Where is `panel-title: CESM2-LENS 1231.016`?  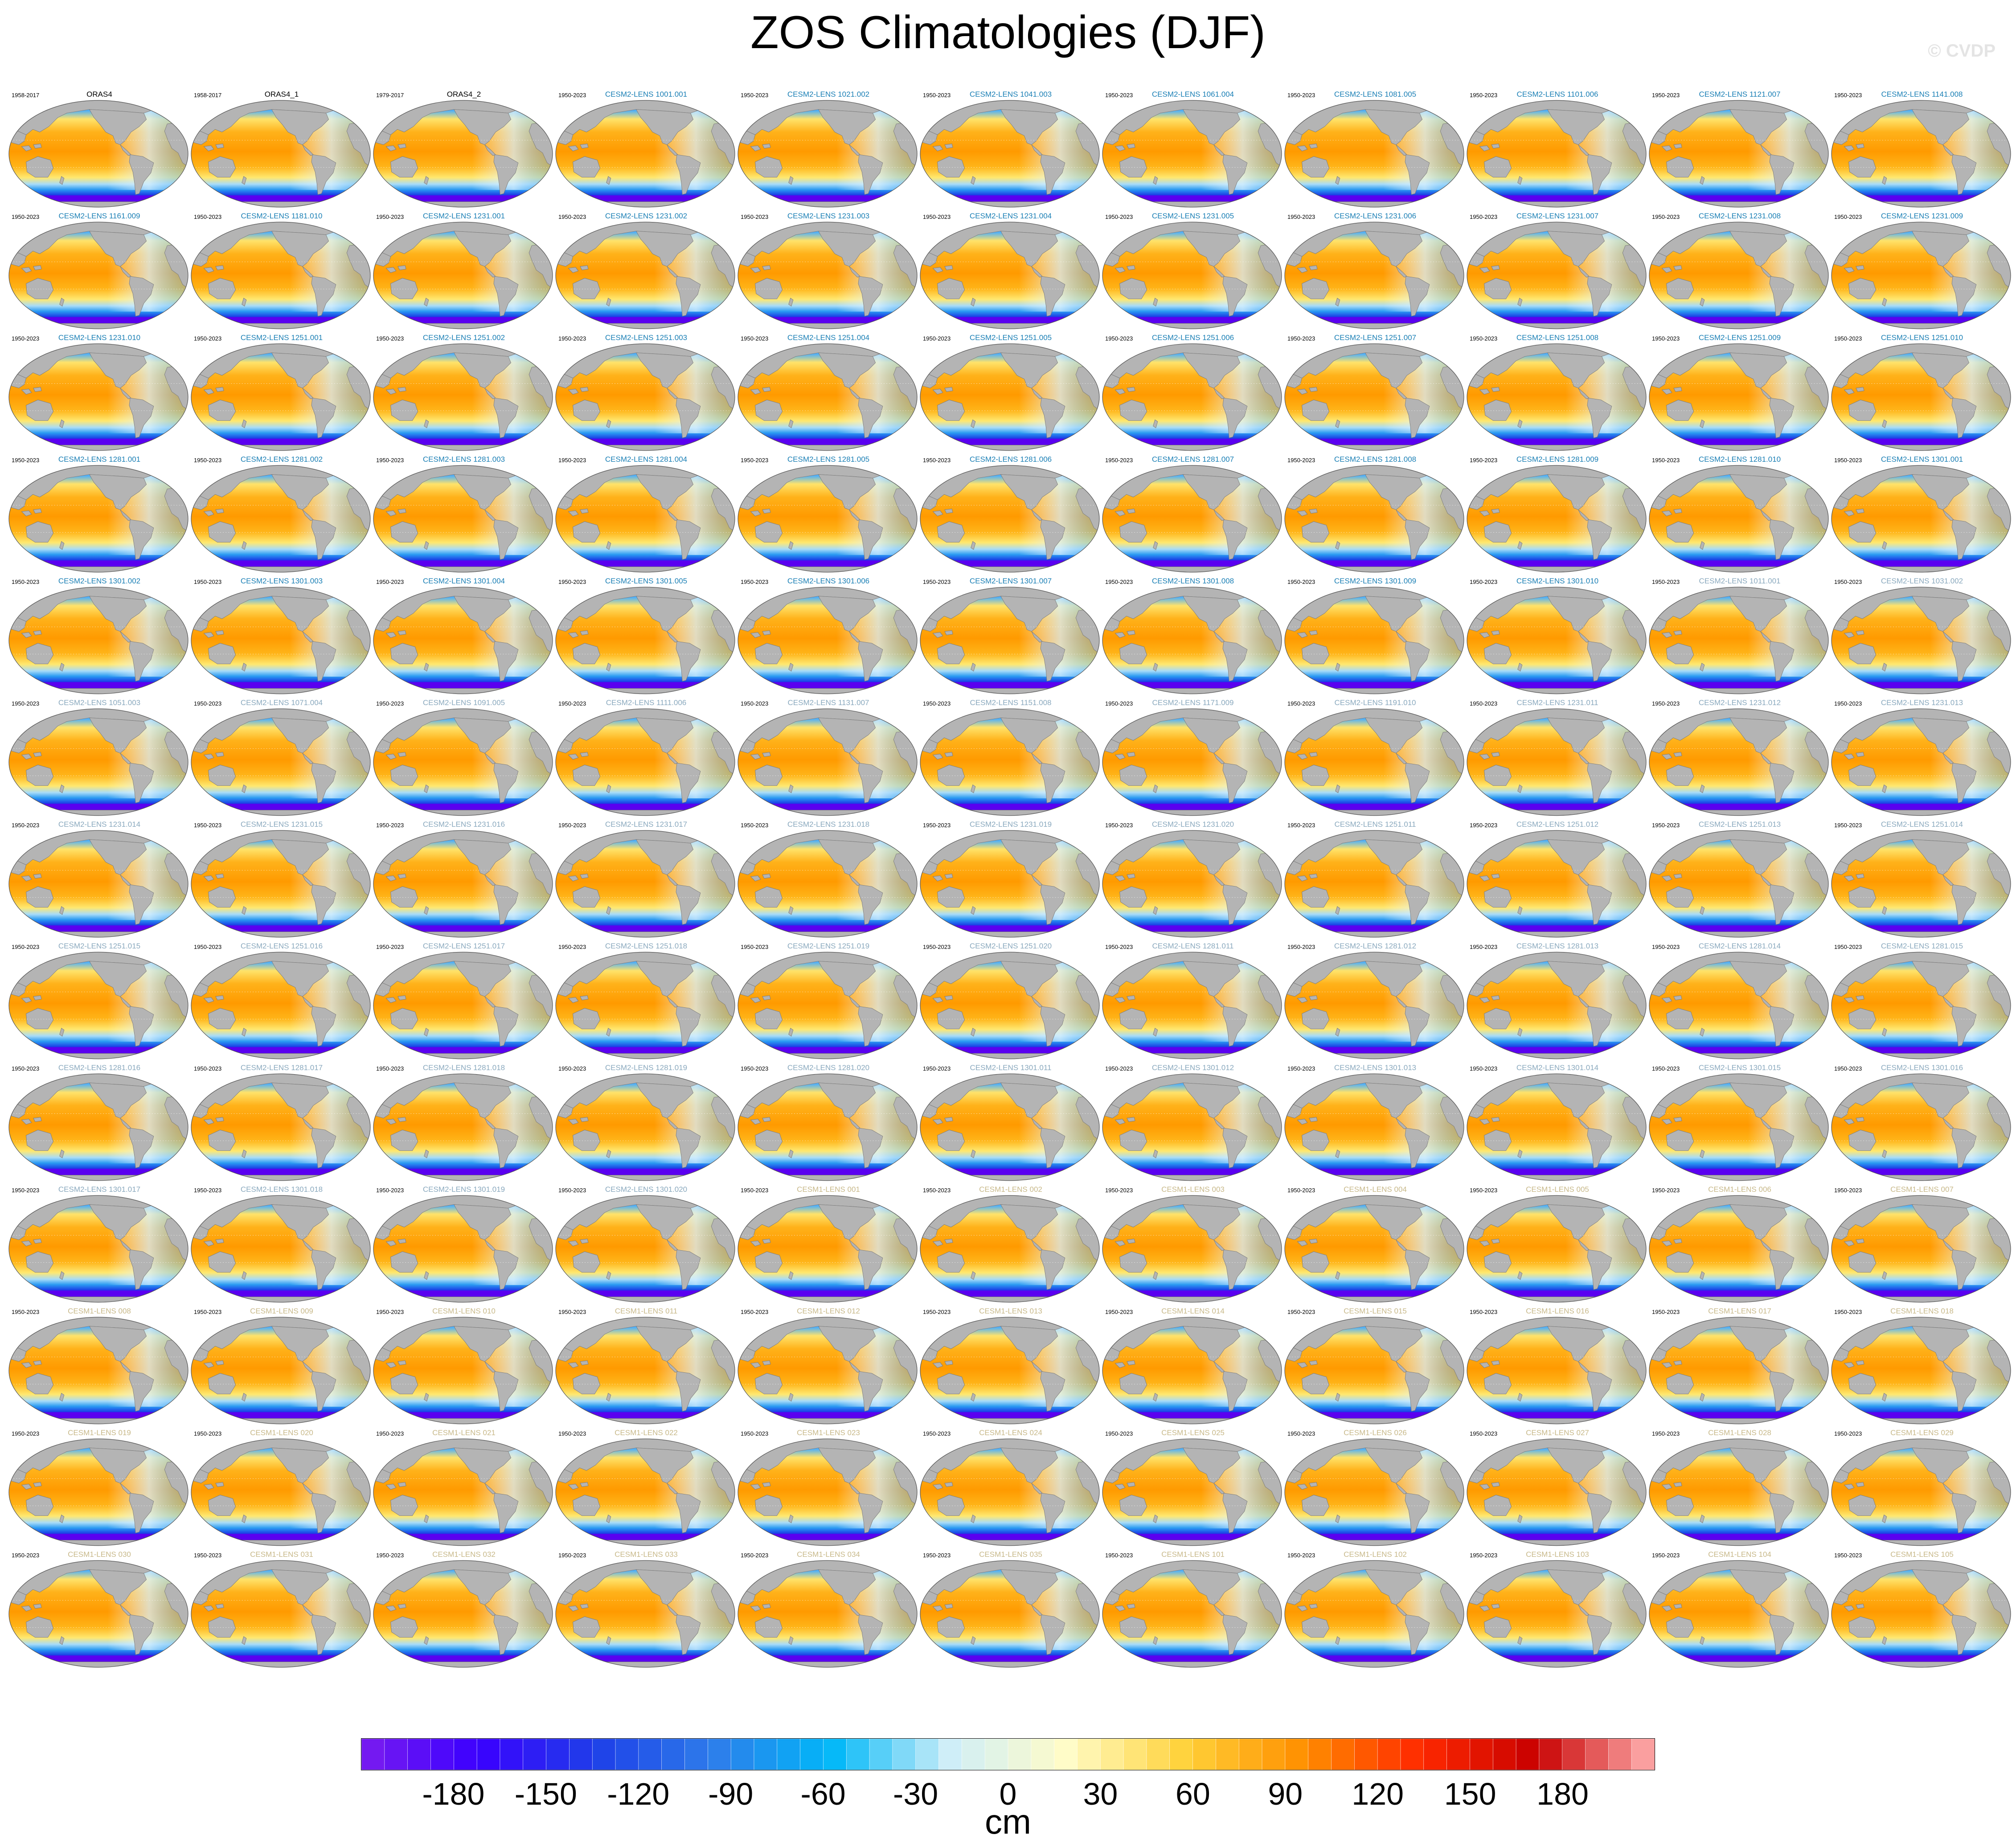
panel-title: CESM2-LENS 1231.016 is located at coordinates (463, 824).